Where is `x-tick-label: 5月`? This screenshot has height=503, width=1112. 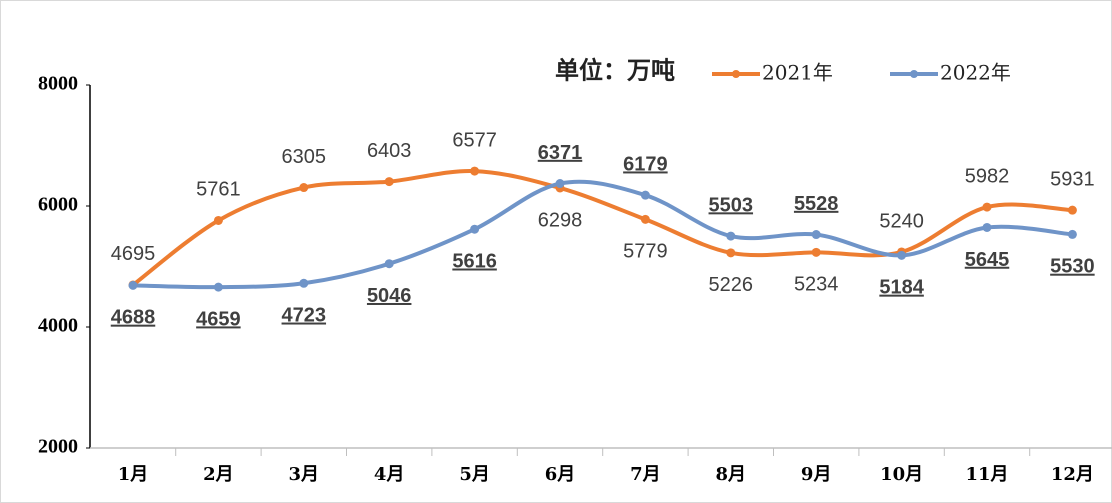 x-tick-label: 5月 is located at coordinates (474, 474).